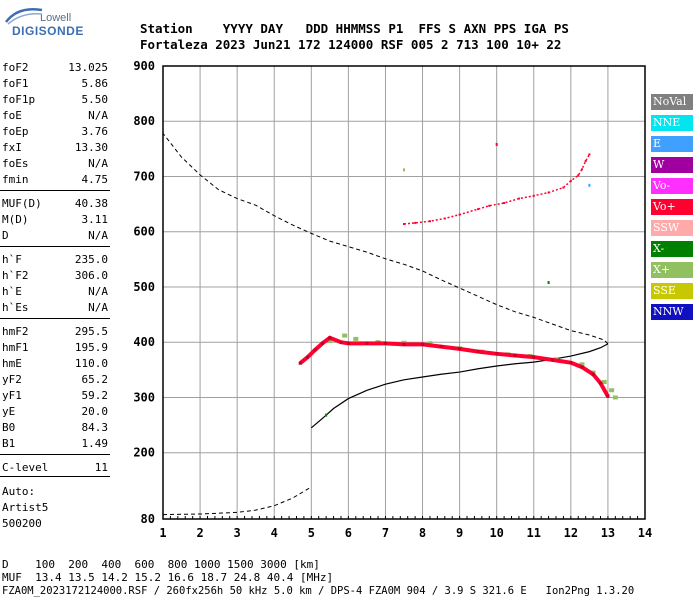  I want to click on param-key: MUF(D), so click(22, 203).